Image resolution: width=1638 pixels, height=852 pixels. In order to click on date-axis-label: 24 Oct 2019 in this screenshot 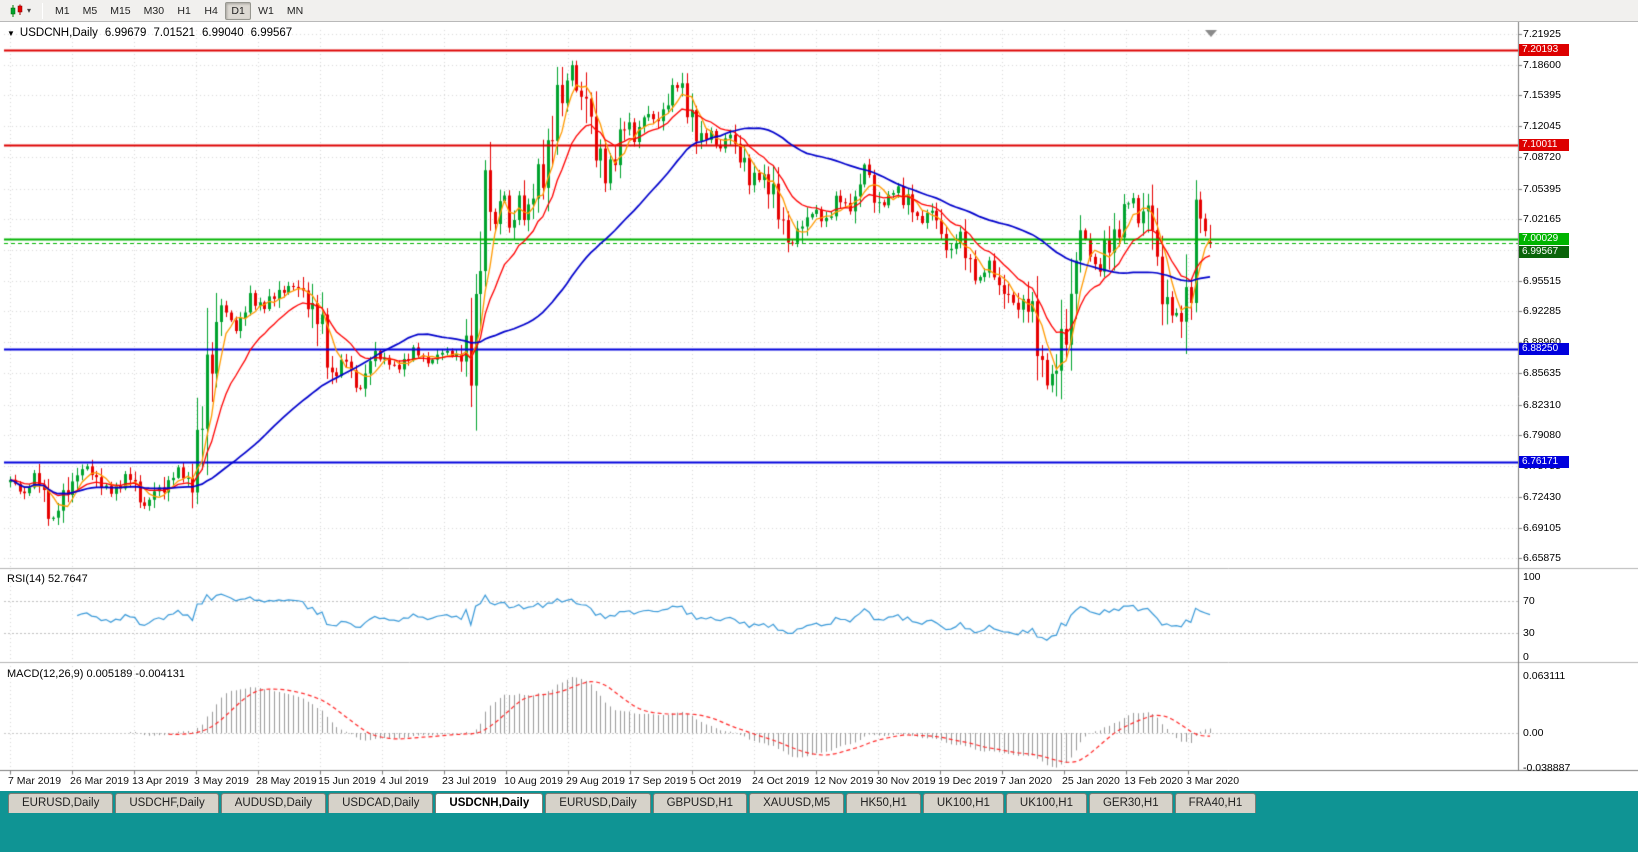, I will do `click(781, 781)`.